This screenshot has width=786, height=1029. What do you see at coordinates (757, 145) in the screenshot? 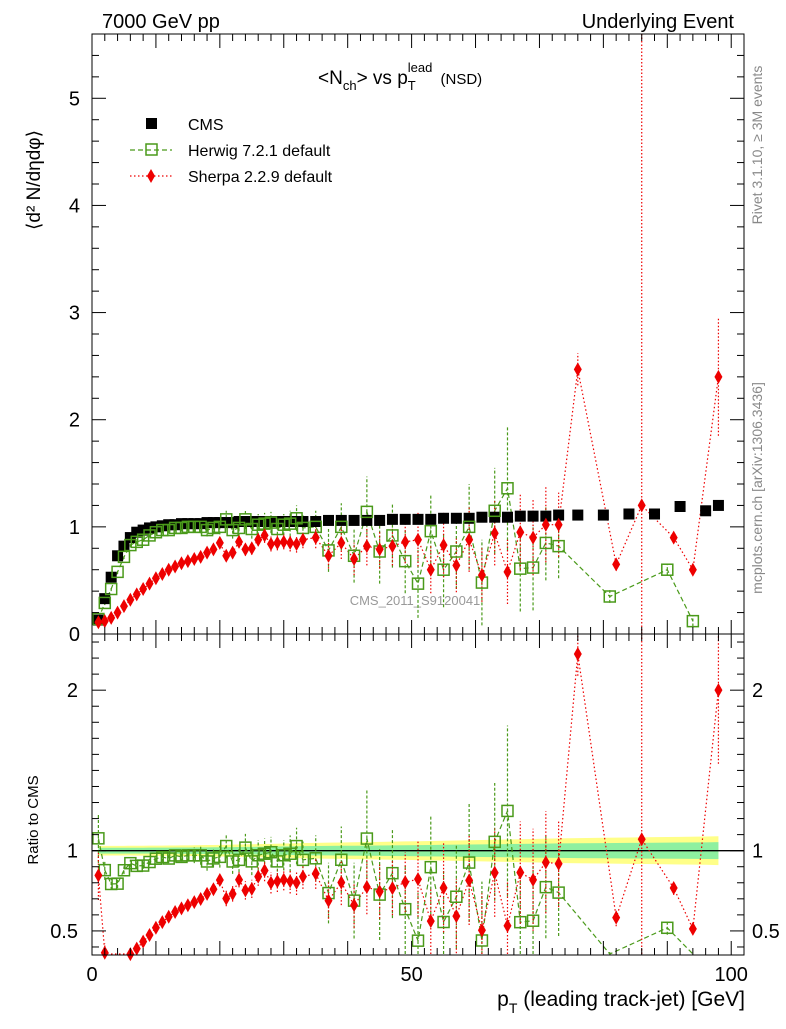
I see `rivet-label: Rivet 3.1.10, ≥ 3M events` at bounding box center [757, 145].